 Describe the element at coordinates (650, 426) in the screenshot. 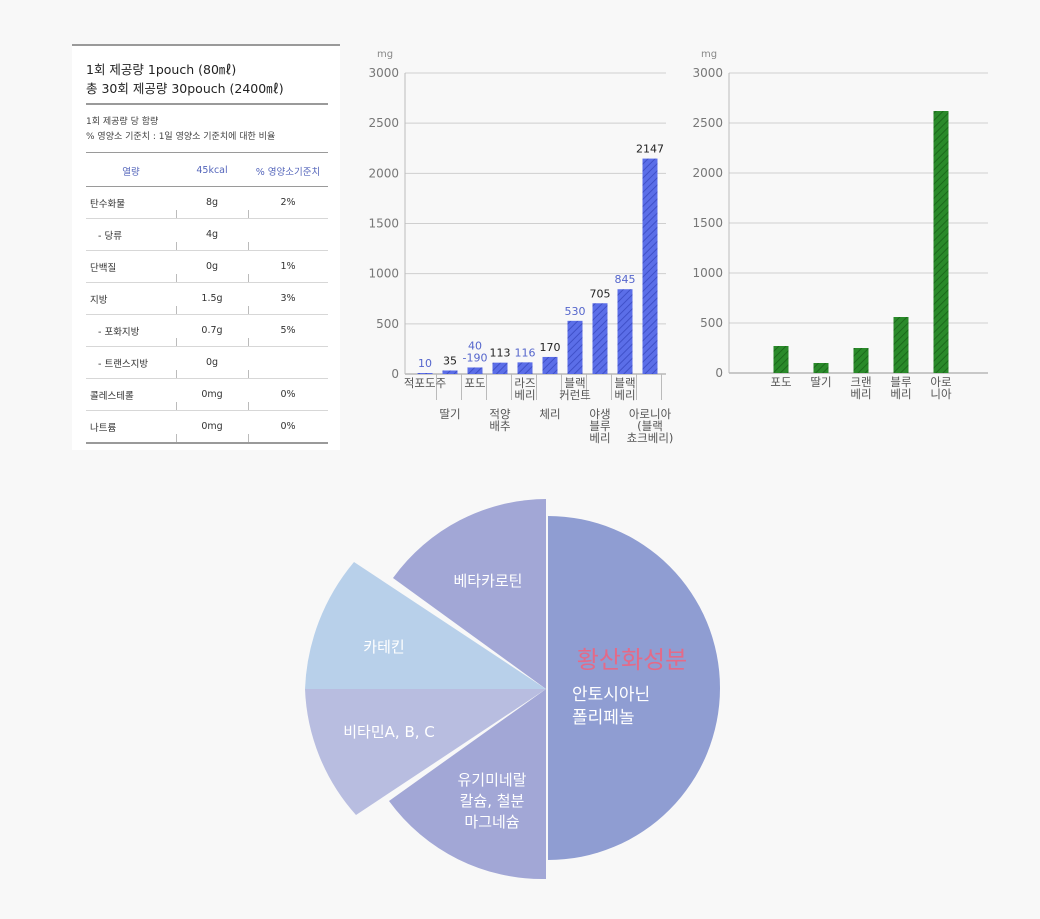

I see `x-tick-label: (블랙` at that location.